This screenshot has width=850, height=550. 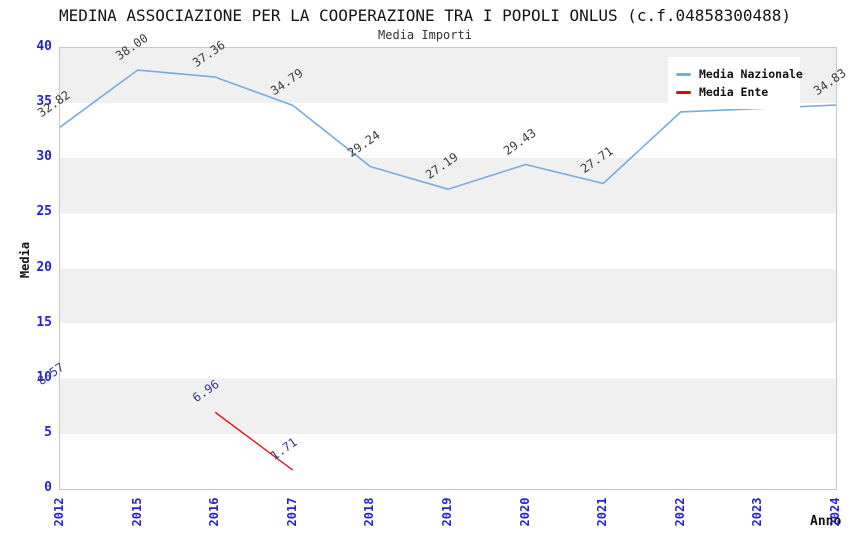 What do you see at coordinates (214, 512) in the screenshot?
I see `x-tick-label: 2016` at bounding box center [214, 512].